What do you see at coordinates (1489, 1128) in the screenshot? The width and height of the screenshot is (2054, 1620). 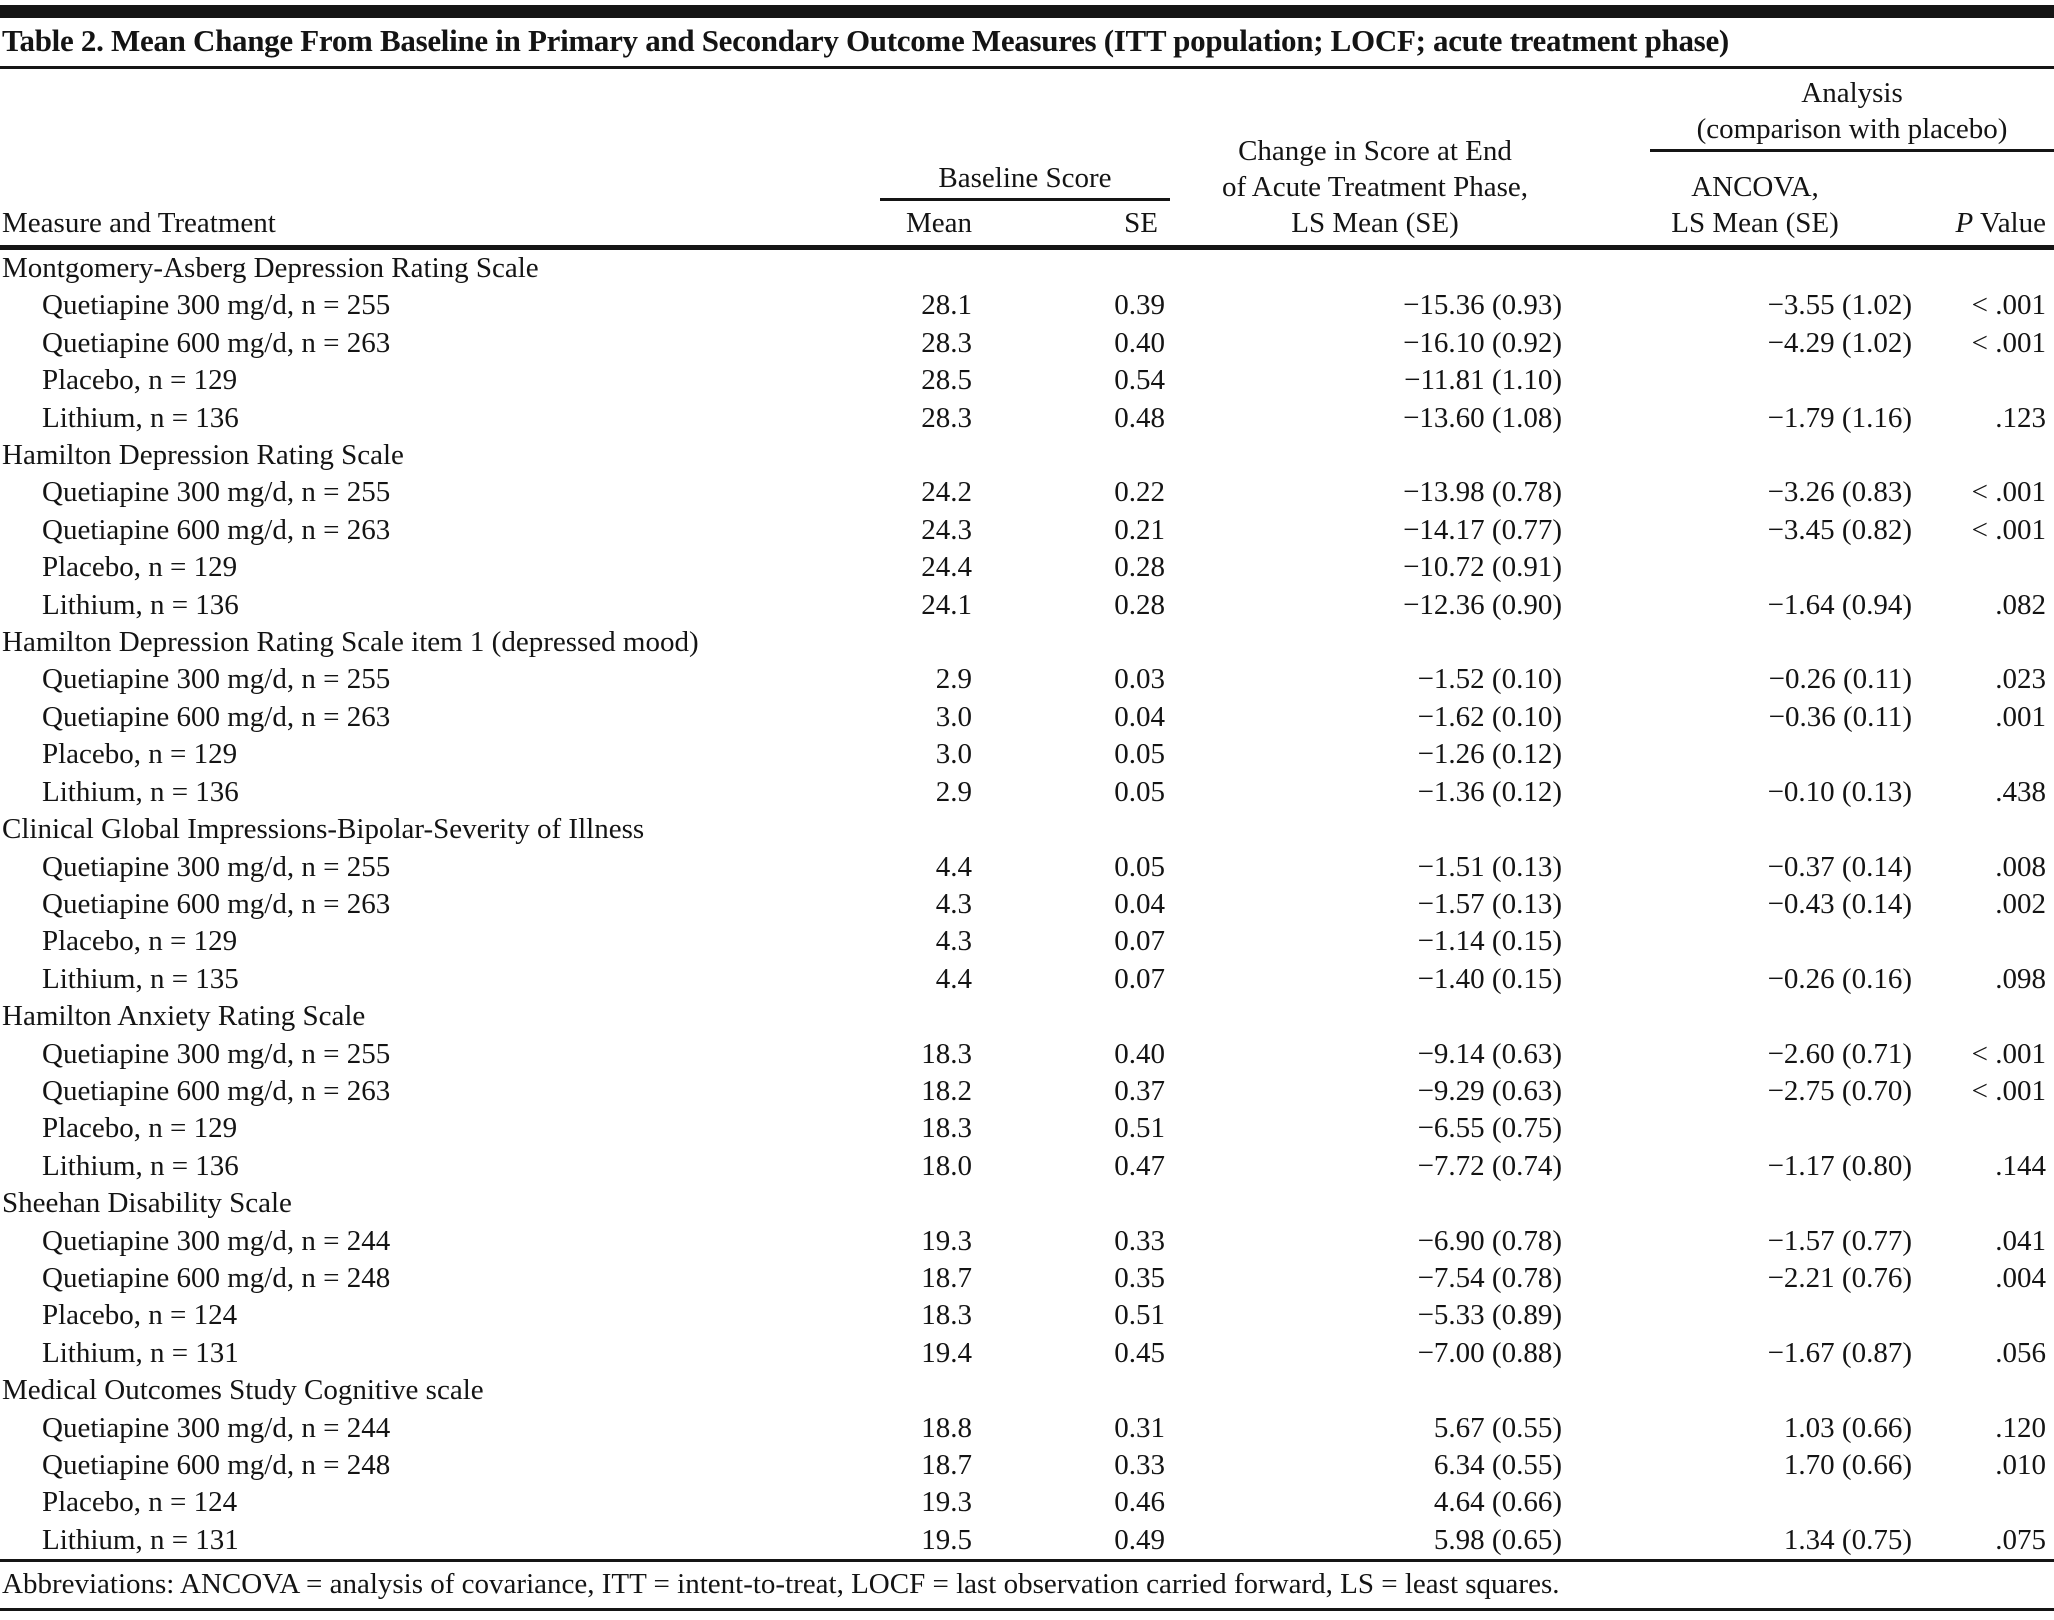 I see `cell-change-ls-mean: −6.55 (0.75)` at bounding box center [1489, 1128].